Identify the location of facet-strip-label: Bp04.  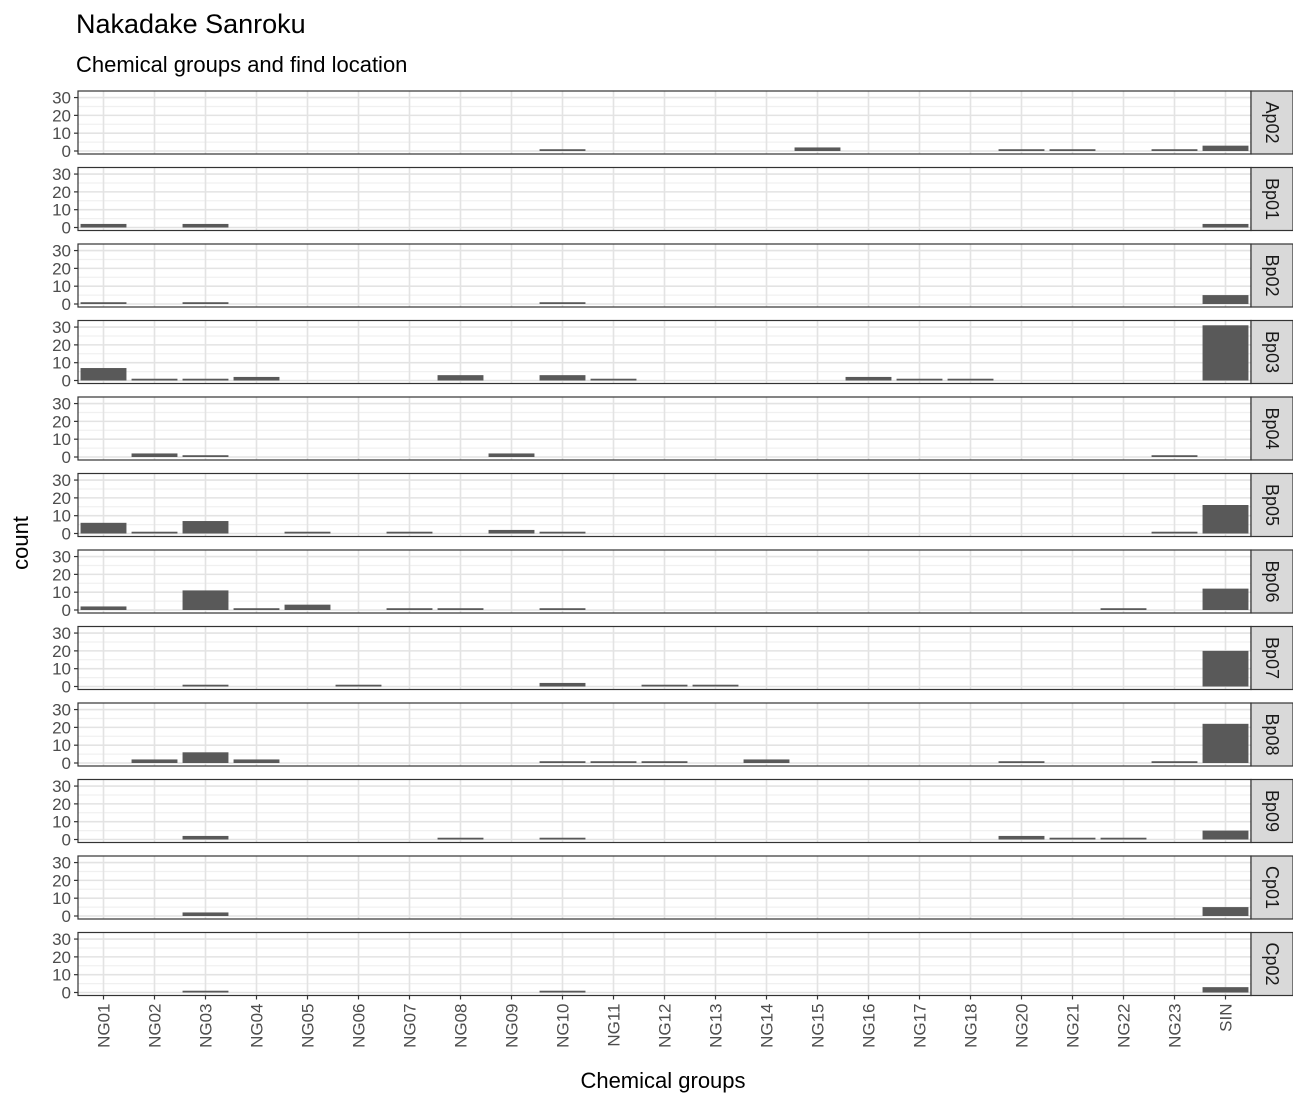
(1272, 428).